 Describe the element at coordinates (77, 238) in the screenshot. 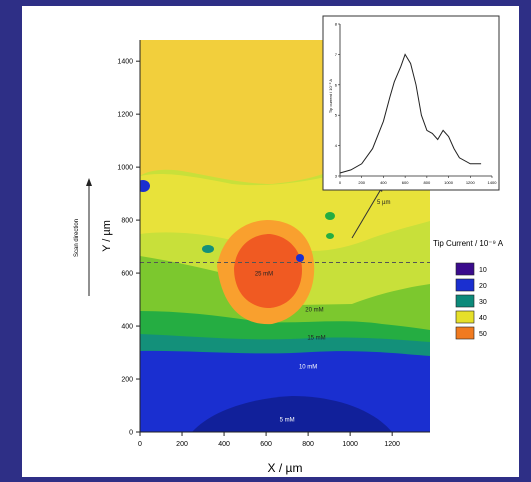

I see `scan-direction-label: Scan direction` at that location.